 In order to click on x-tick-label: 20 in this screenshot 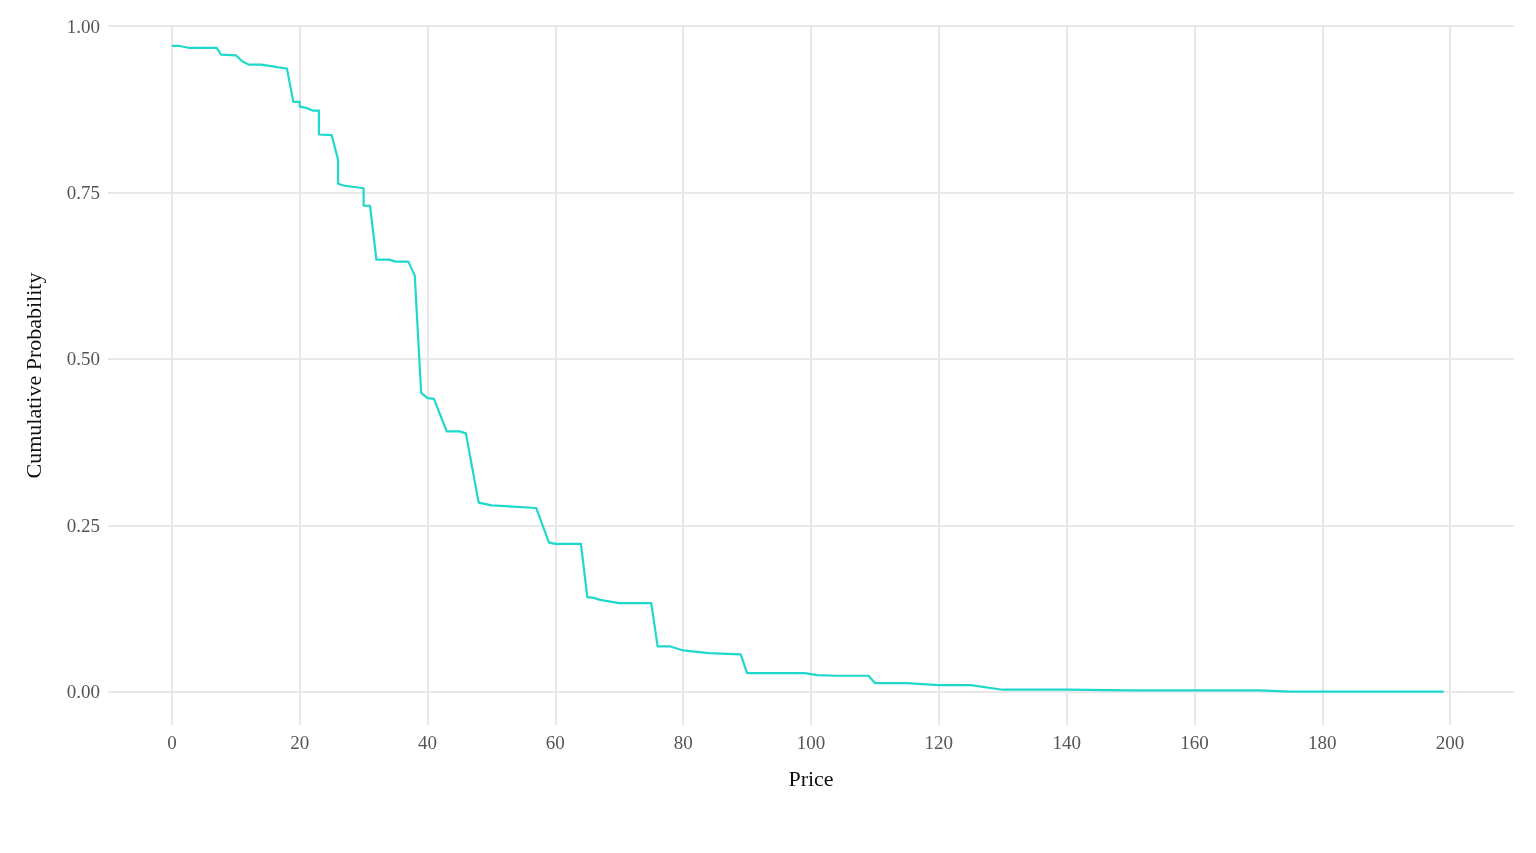, I will do `click(300, 742)`.